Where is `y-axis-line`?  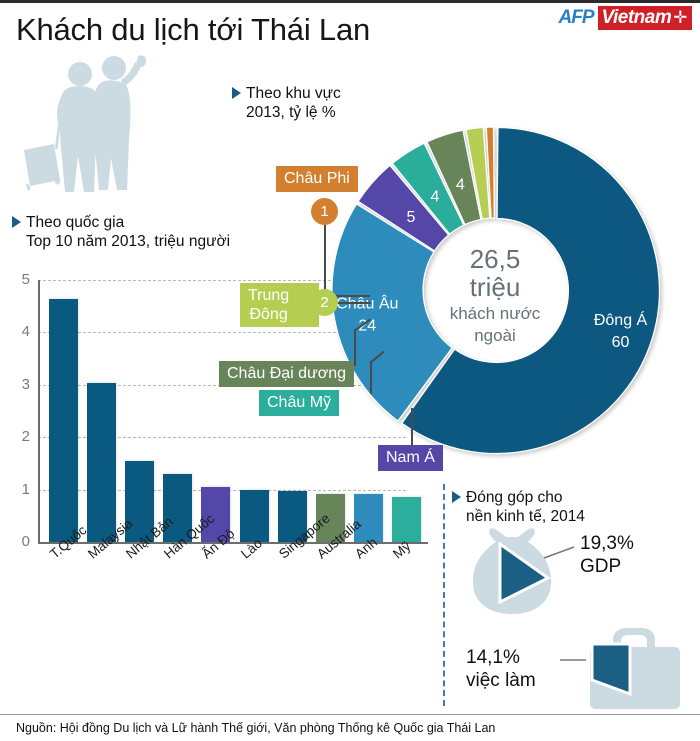 y-axis-line is located at coordinates (39, 411).